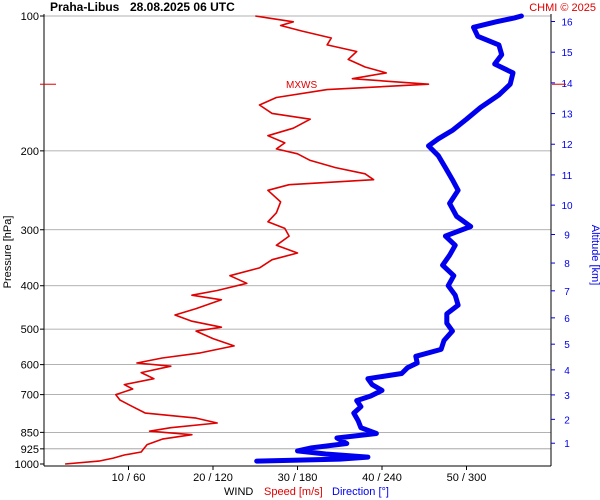 Image resolution: width=600 pixels, height=500 pixels. Describe the element at coordinates (567, 444) in the screenshot. I see `altitude-tick-label: 1` at that location.